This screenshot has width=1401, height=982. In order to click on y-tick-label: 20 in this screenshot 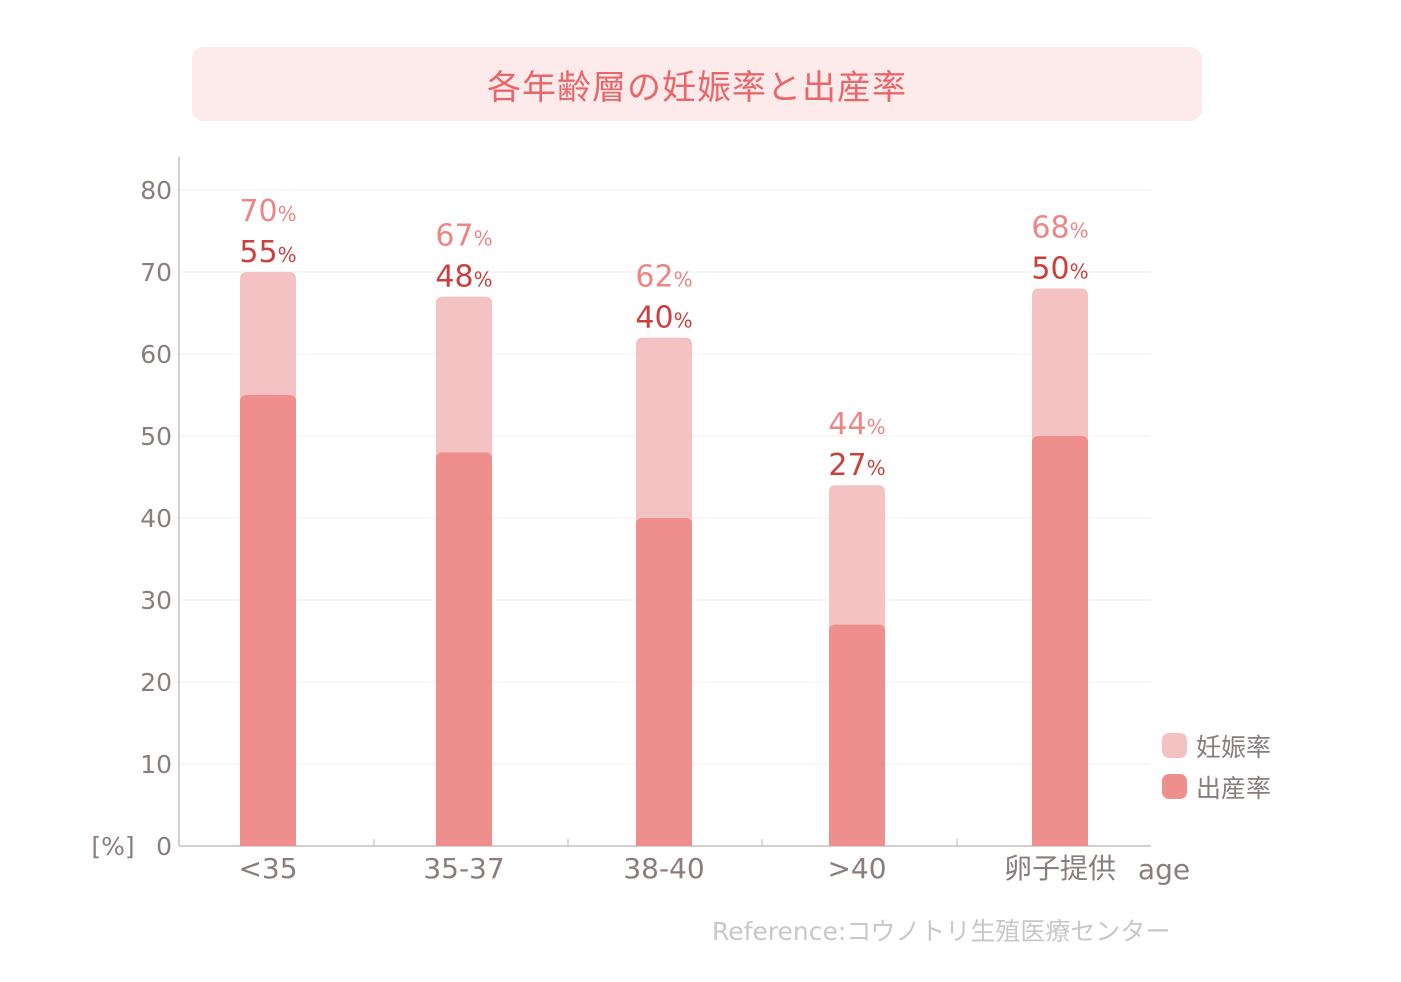, I will do `click(156, 682)`.